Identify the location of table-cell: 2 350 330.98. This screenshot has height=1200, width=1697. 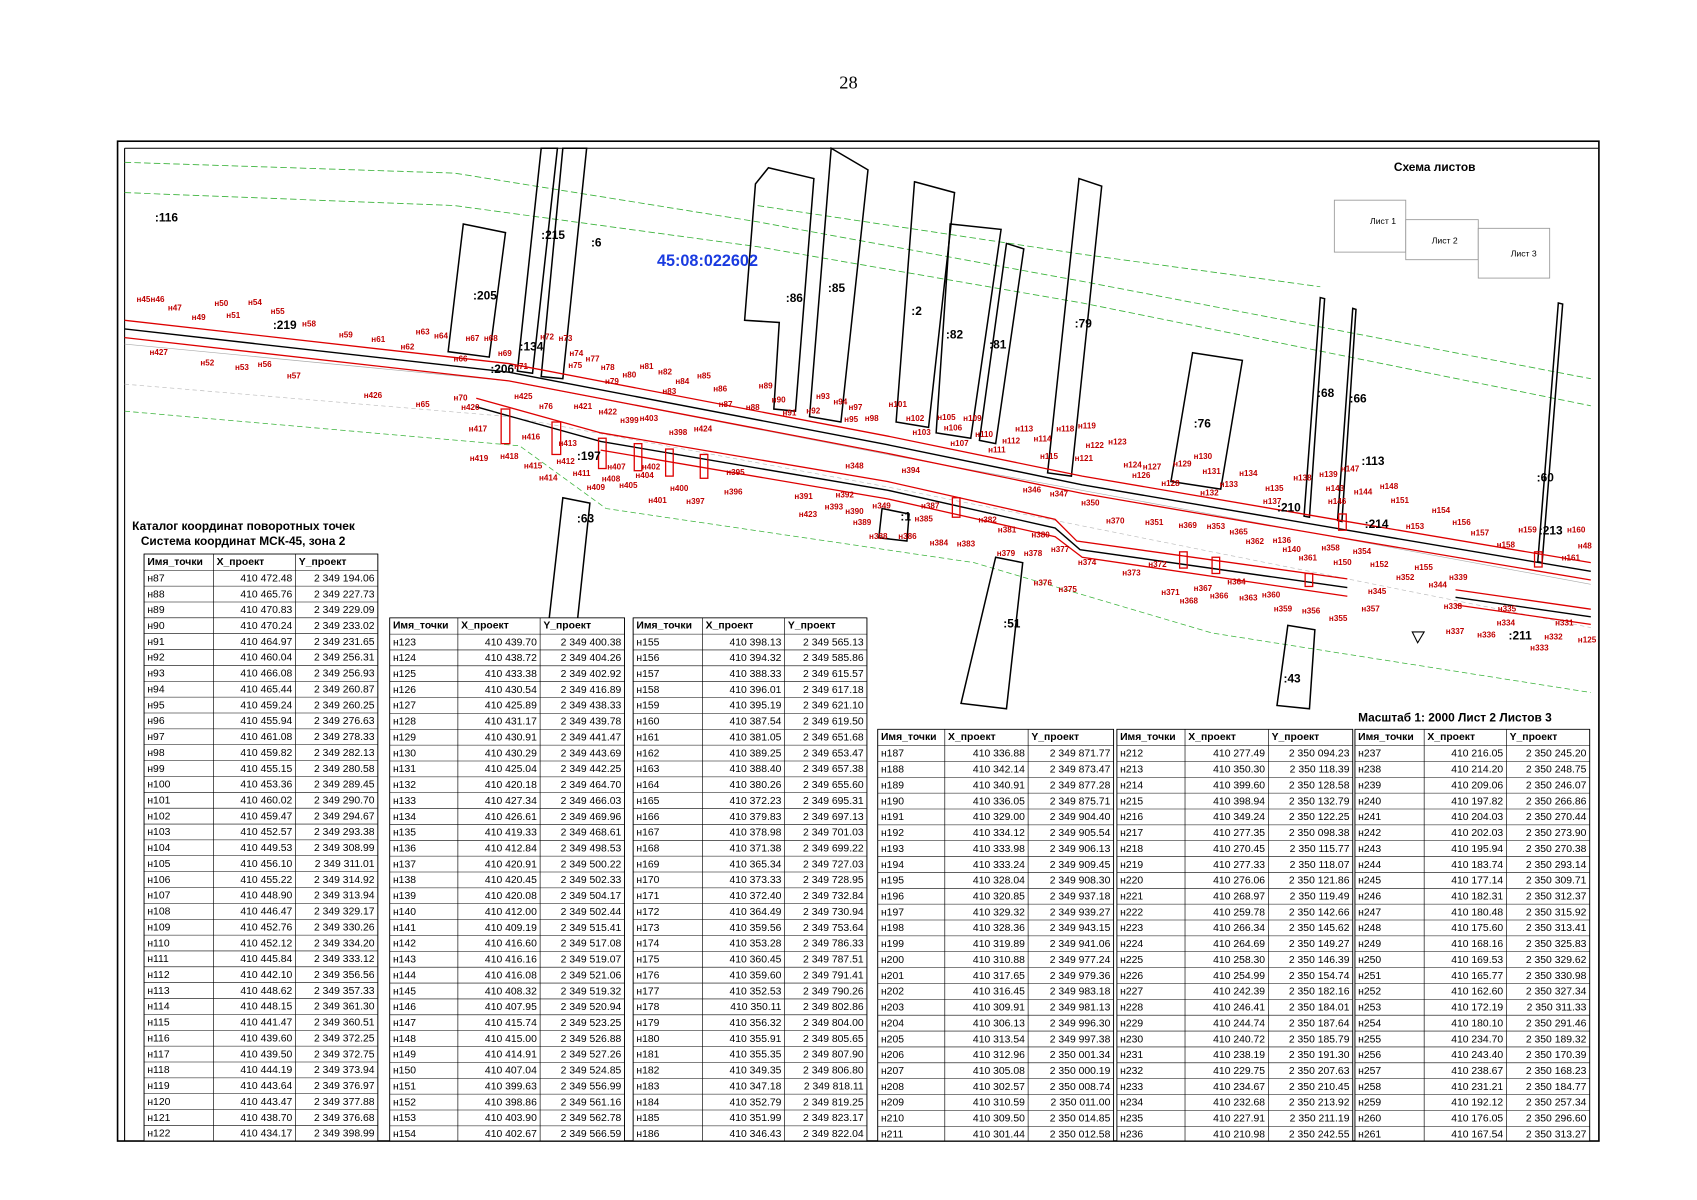
(1556, 976).